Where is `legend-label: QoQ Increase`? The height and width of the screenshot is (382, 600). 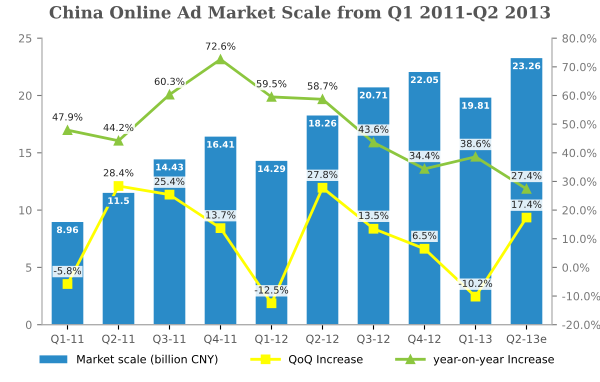
legend-label: QoQ Increase is located at coordinates (325, 359).